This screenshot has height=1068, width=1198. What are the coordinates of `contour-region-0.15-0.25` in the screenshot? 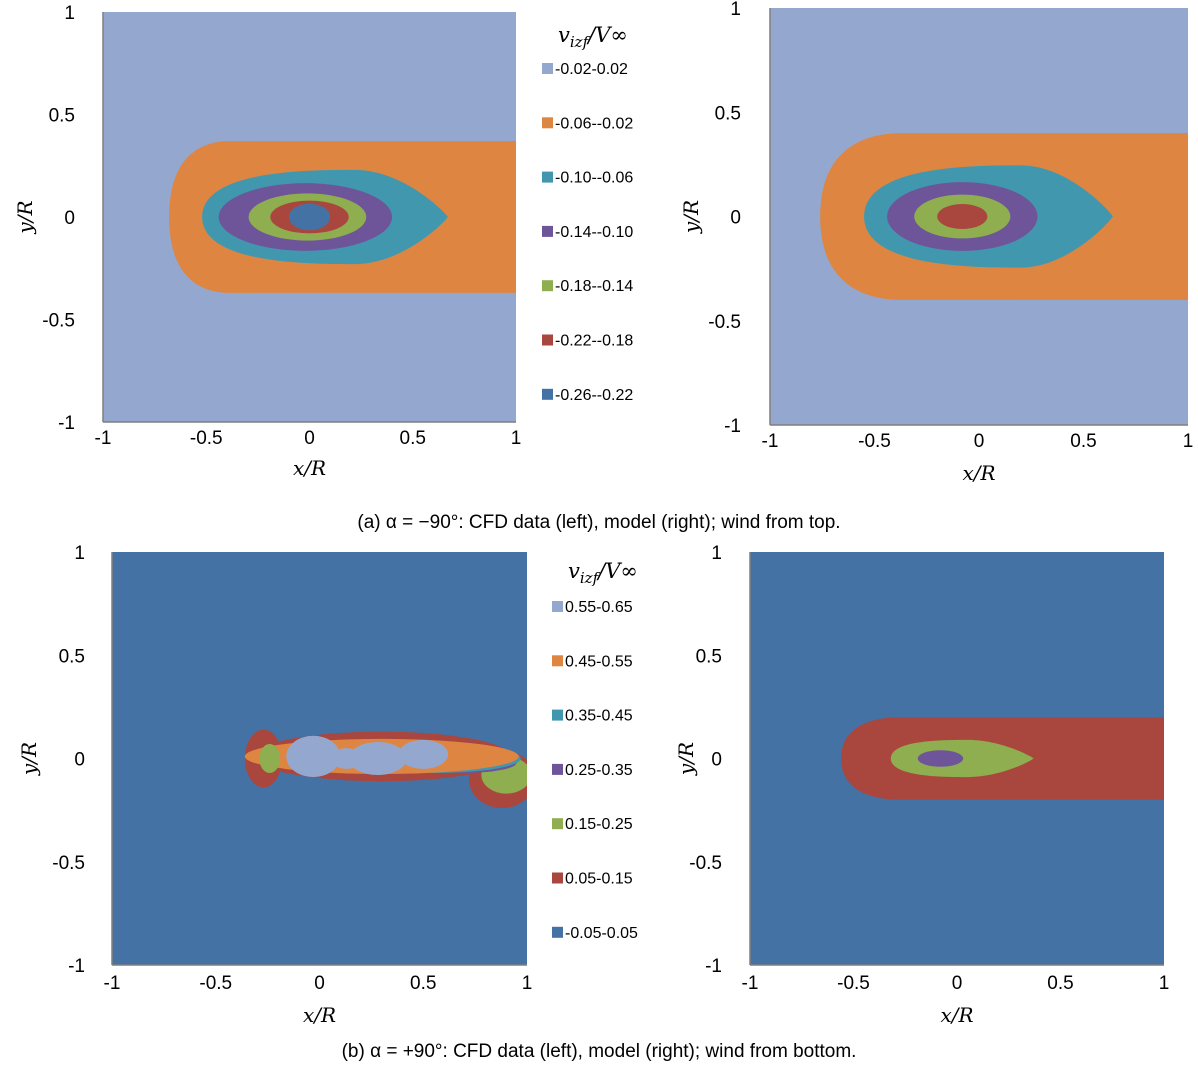 It's located at (270, 758).